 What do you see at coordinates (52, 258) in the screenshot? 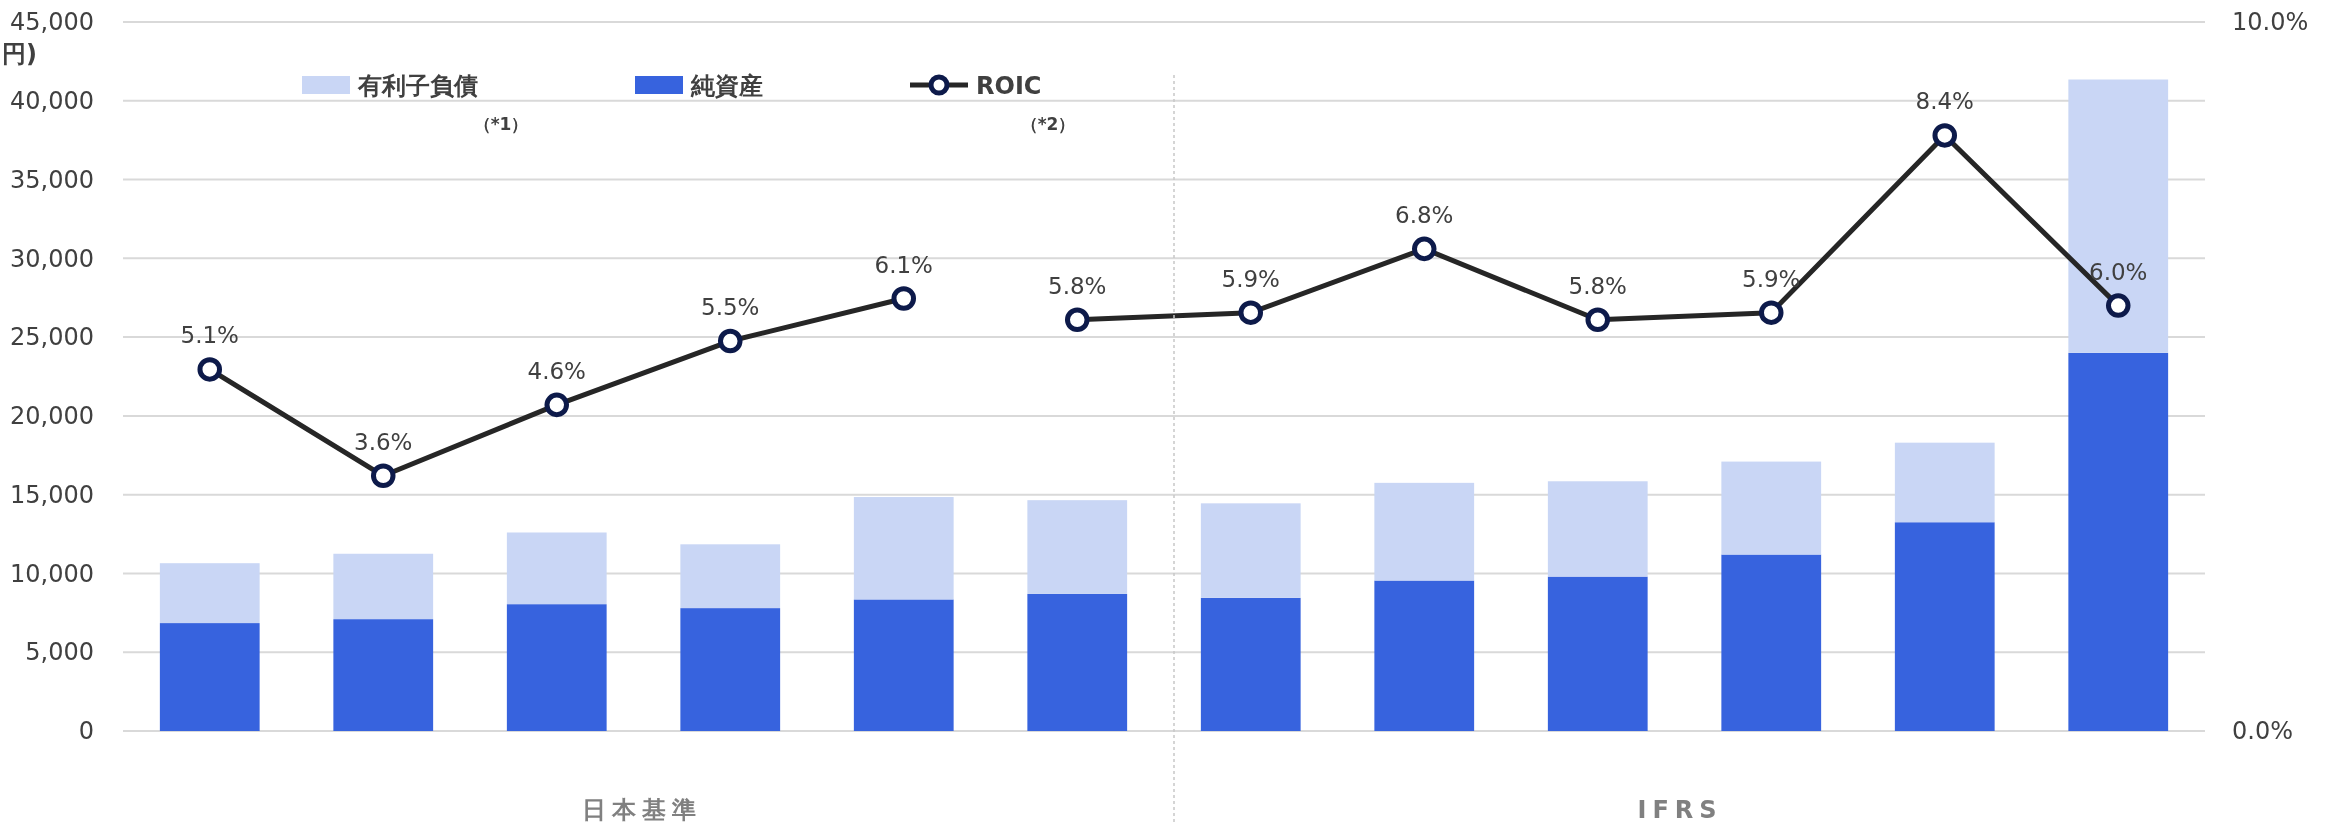
I see `y-tick-label: 30,000` at bounding box center [52, 258].